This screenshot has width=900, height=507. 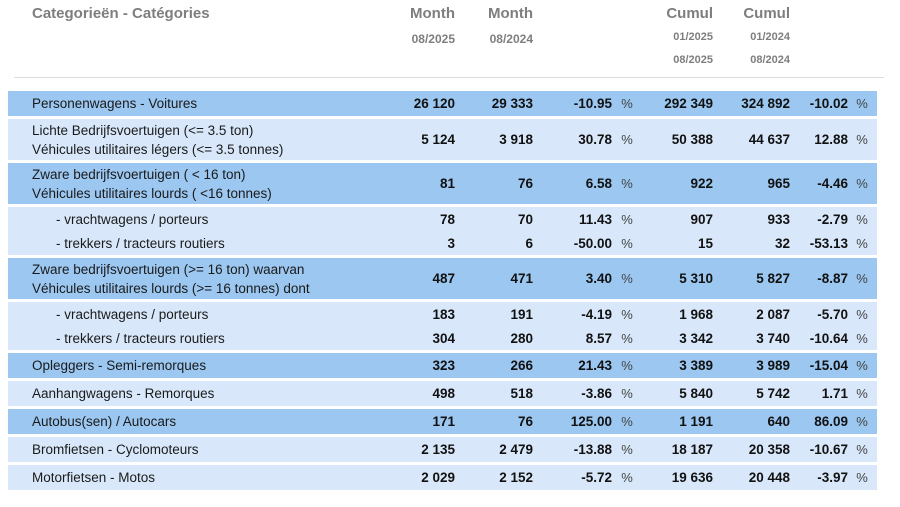 I want to click on month-previous-value: 266, so click(x=521, y=365).